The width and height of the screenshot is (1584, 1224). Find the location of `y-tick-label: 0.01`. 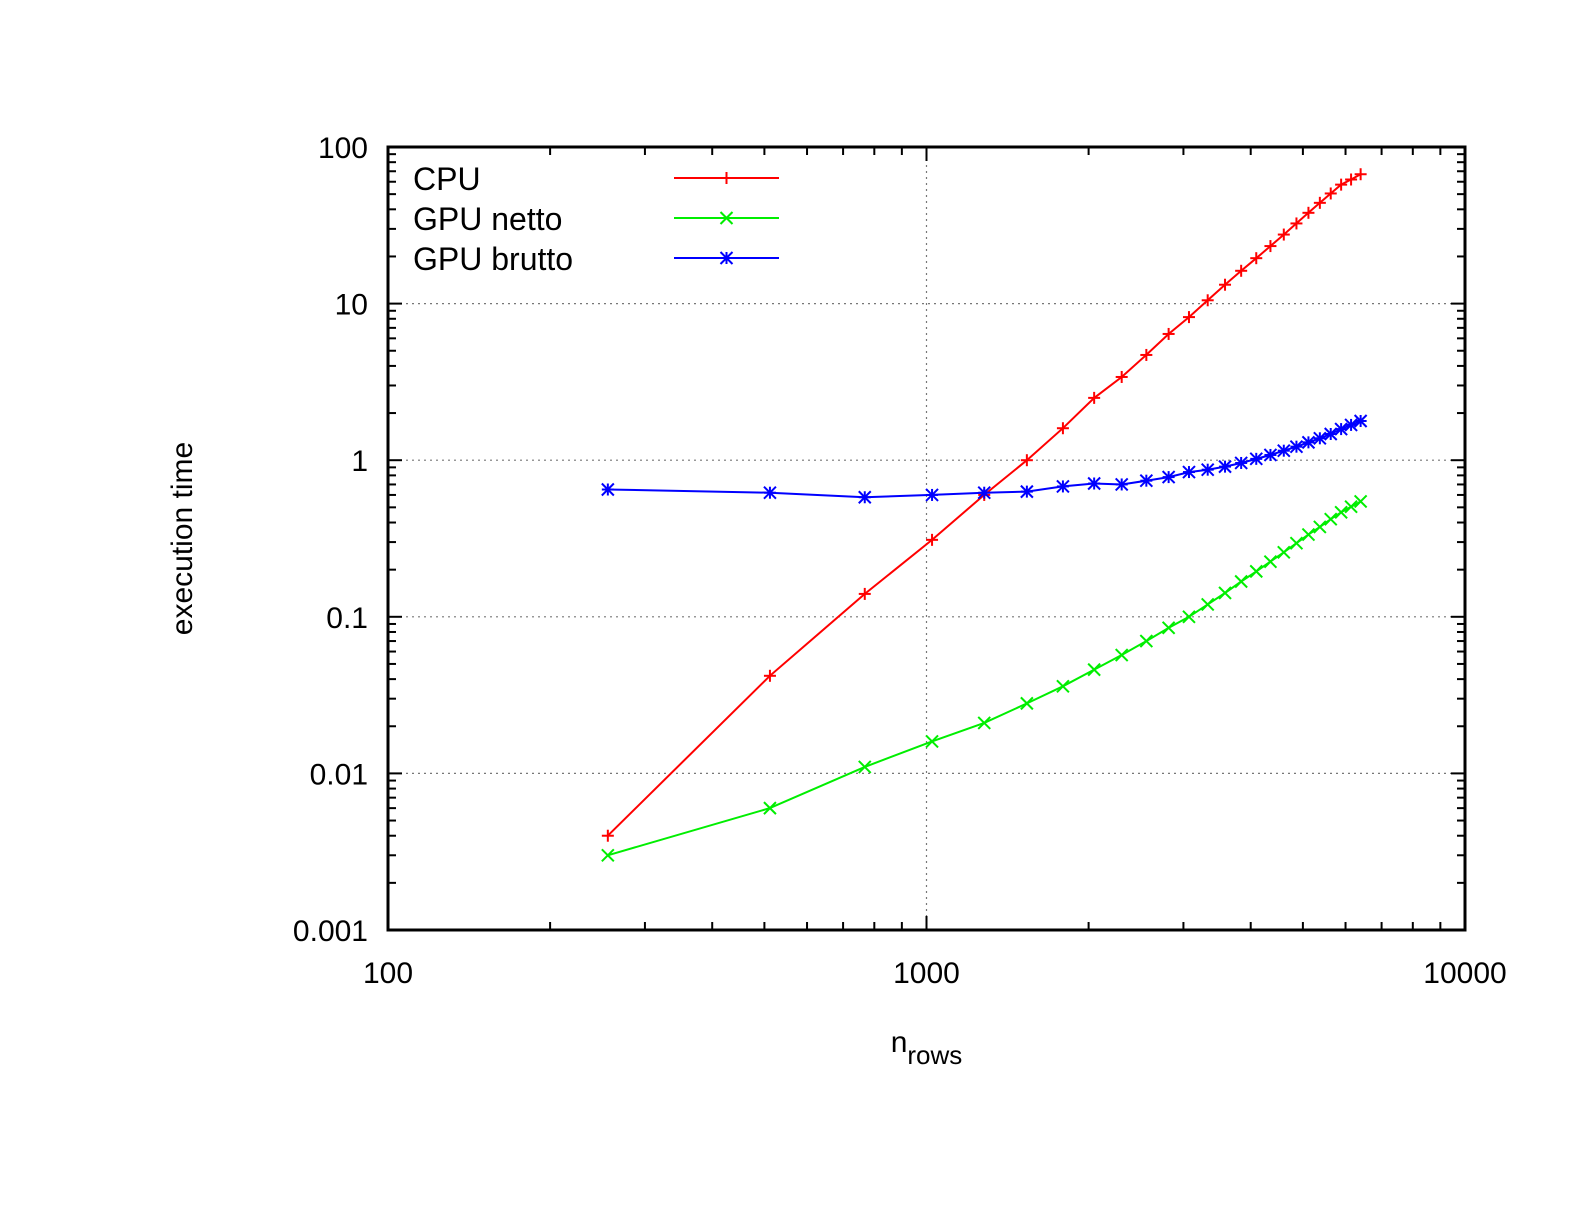

y-tick-label: 0.01 is located at coordinates (339, 774).